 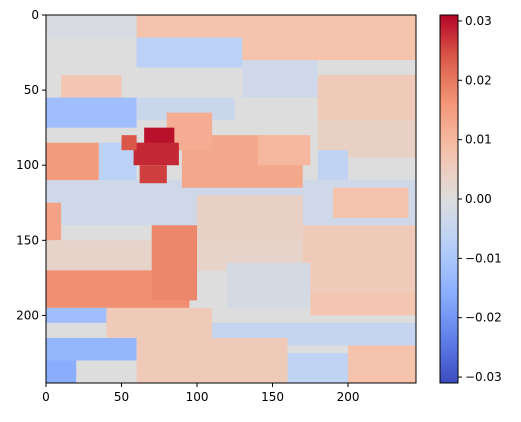 I want to click on colorbar-gradient, so click(x=449, y=199).